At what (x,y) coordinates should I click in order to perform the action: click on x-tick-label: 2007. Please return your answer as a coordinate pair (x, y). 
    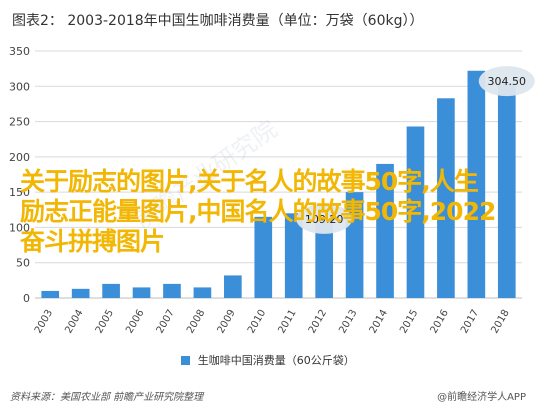
    Looking at the image, I should click on (166, 322).